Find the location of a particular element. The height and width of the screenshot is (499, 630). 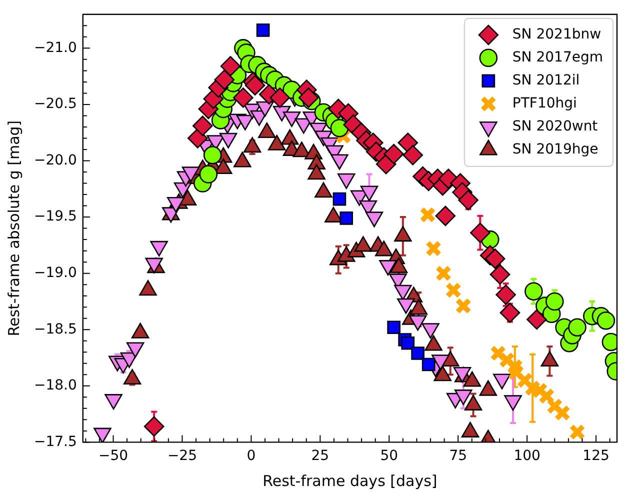

y-tick-label: −20.0 is located at coordinates (55, 160).